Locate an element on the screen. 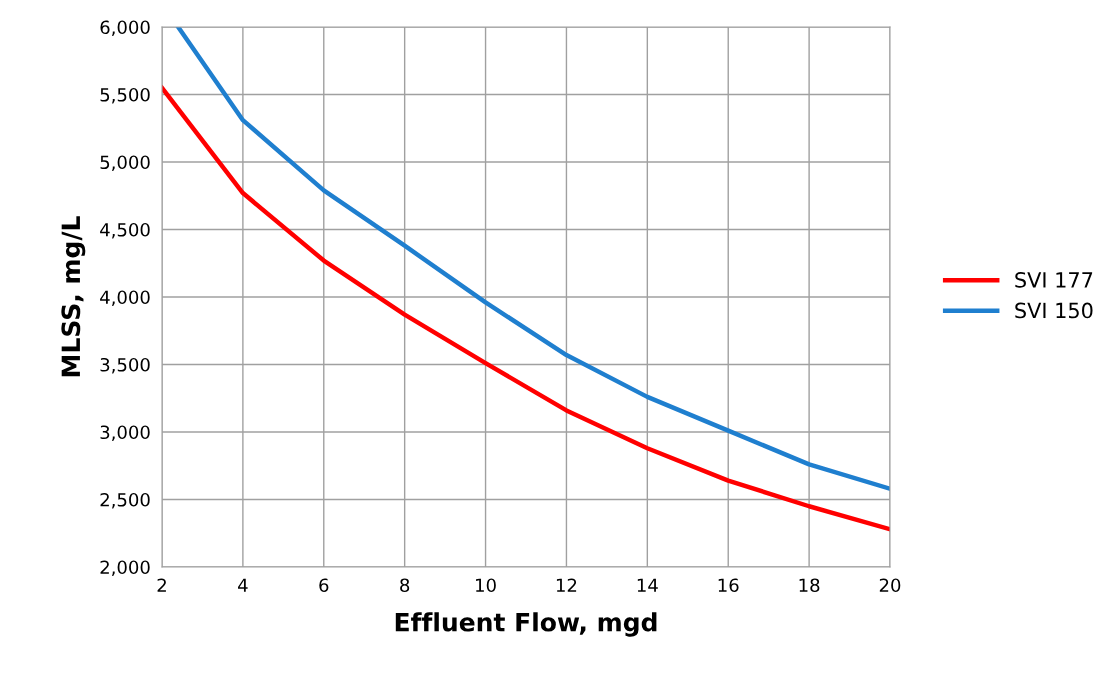 This screenshot has height=680, width=1096. x-tick-label: 8 is located at coordinates (405, 585).